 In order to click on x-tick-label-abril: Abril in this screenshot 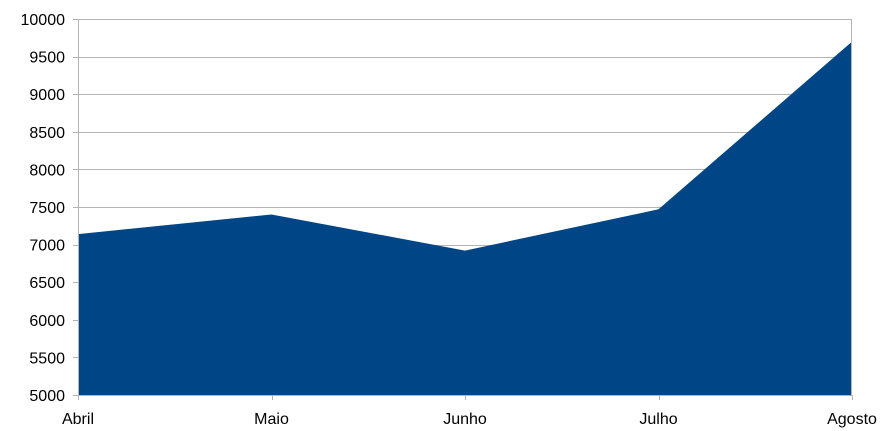, I will do `click(78, 419)`.